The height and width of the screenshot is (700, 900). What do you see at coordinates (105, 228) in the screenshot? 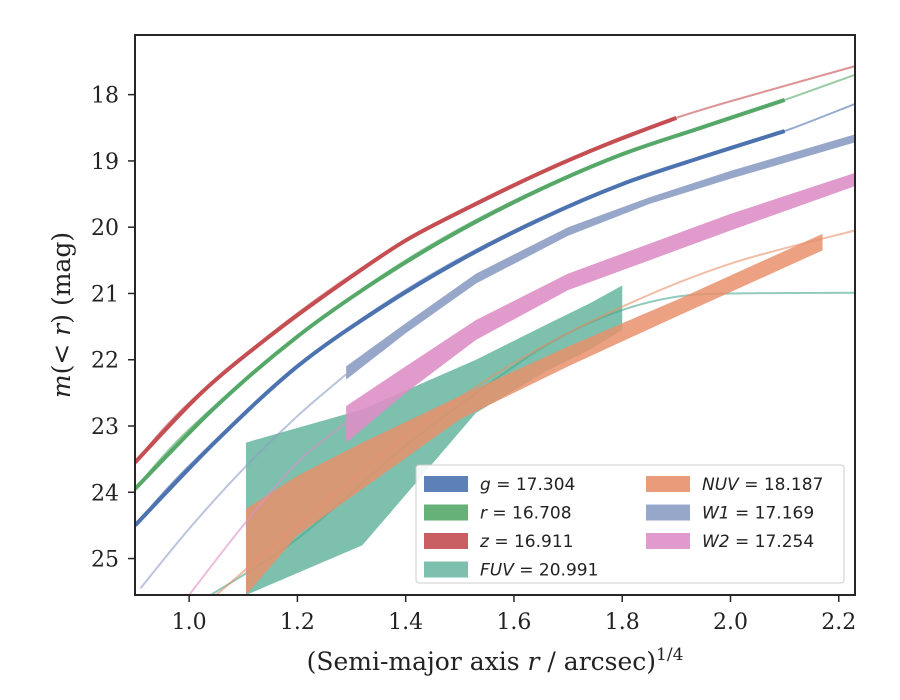
I see `y-tick-label: 20` at bounding box center [105, 228].